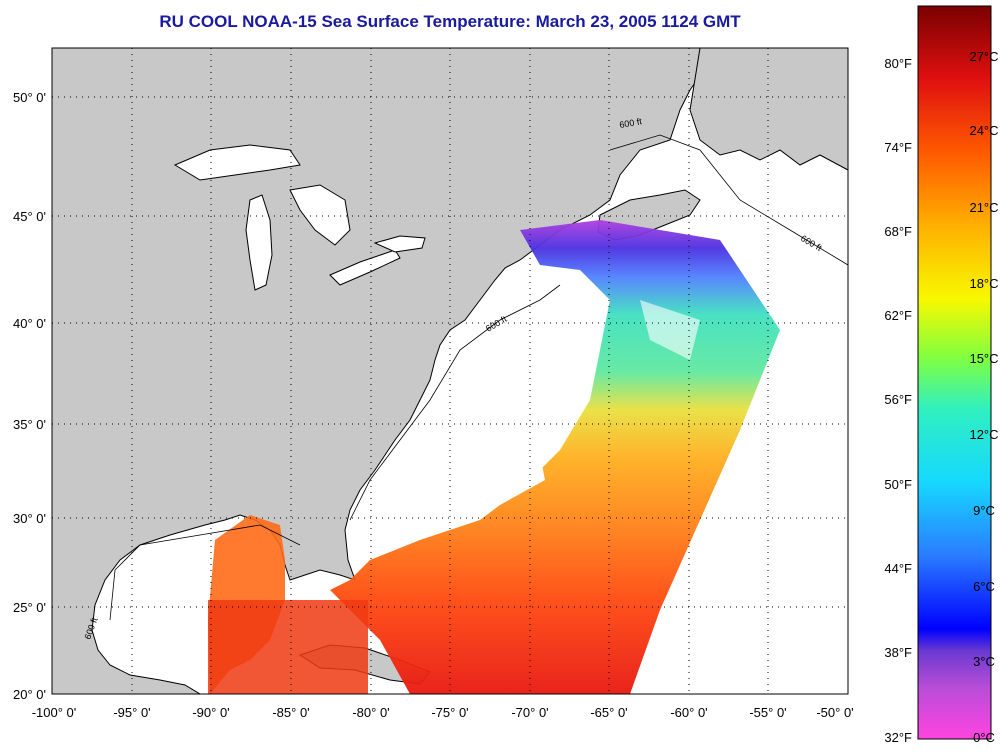 The height and width of the screenshot is (754, 1008). I want to click on colorbar-f-label: 56°F, so click(898, 399).